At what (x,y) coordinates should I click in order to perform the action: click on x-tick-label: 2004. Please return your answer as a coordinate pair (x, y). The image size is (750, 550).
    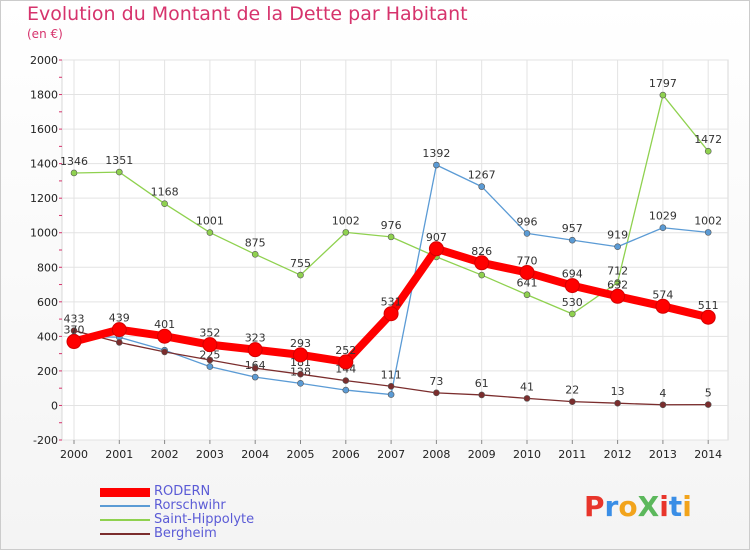
    Looking at the image, I should click on (255, 454).